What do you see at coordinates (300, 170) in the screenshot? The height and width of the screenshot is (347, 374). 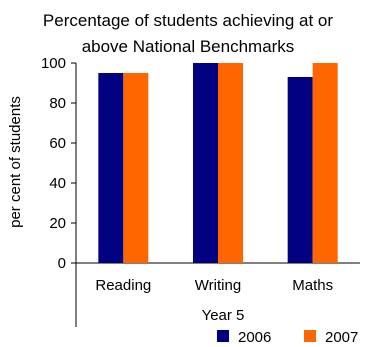 I see `bar-maths-2006` at bounding box center [300, 170].